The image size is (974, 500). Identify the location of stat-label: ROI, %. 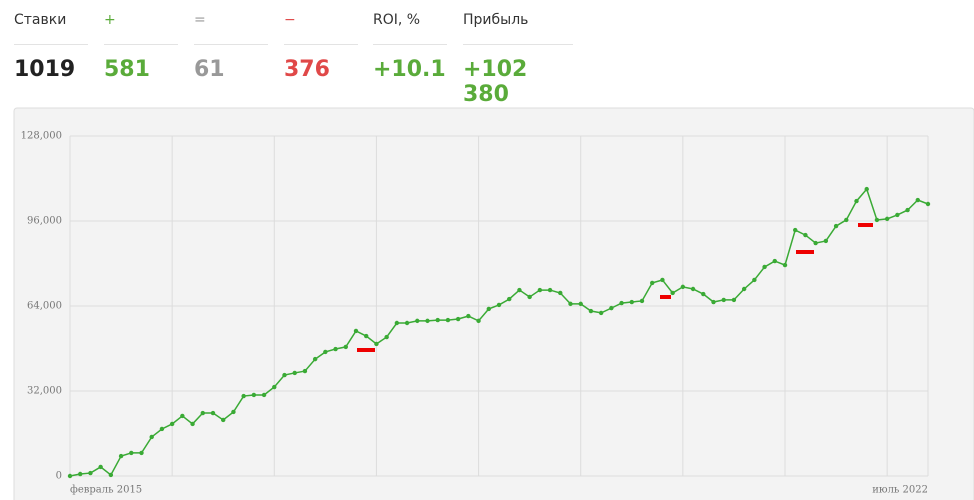
(410, 28).